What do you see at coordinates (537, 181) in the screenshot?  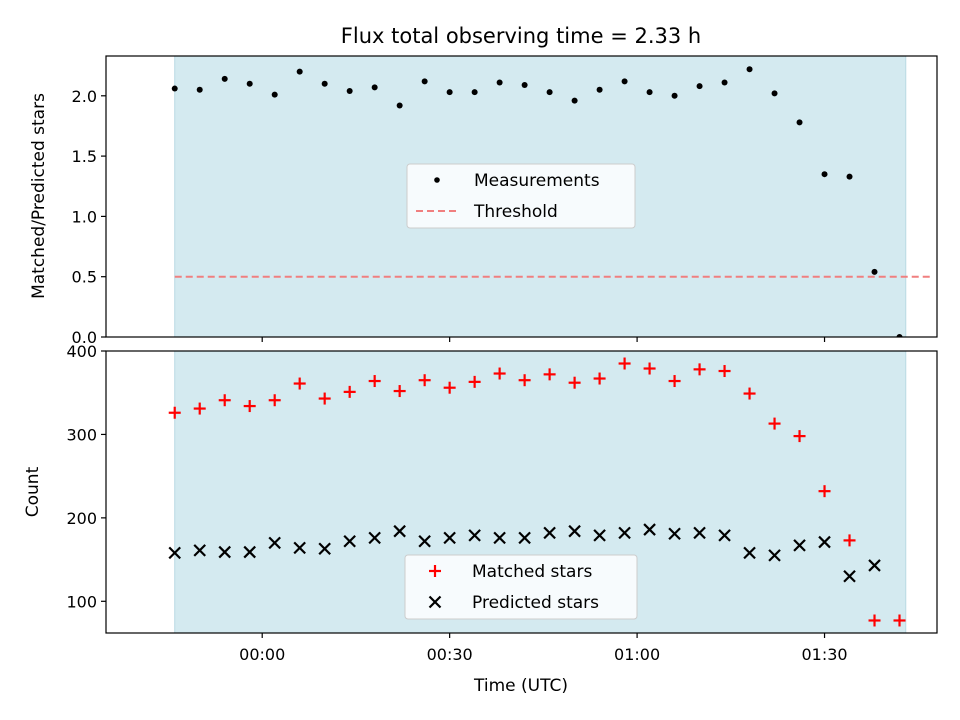 I see `legend-label: Measurements` at bounding box center [537, 181].